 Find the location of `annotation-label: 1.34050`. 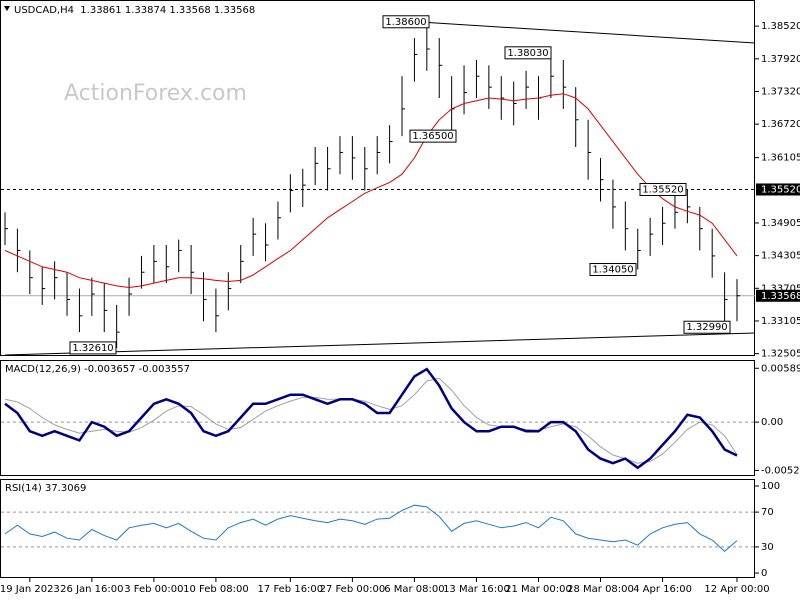

annotation-label: 1.34050 is located at coordinates (612, 270).